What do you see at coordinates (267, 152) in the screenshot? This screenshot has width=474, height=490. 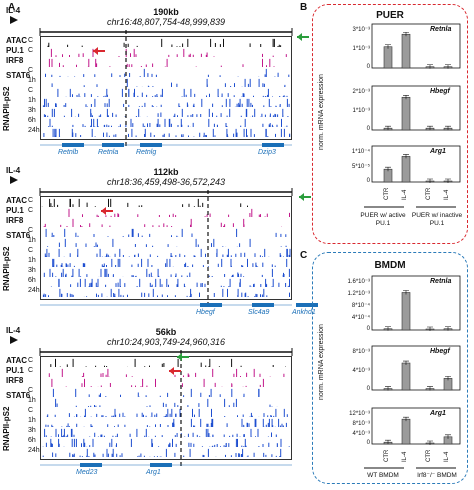 I see `gene-name: Dzip3` at bounding box center [267, 152].